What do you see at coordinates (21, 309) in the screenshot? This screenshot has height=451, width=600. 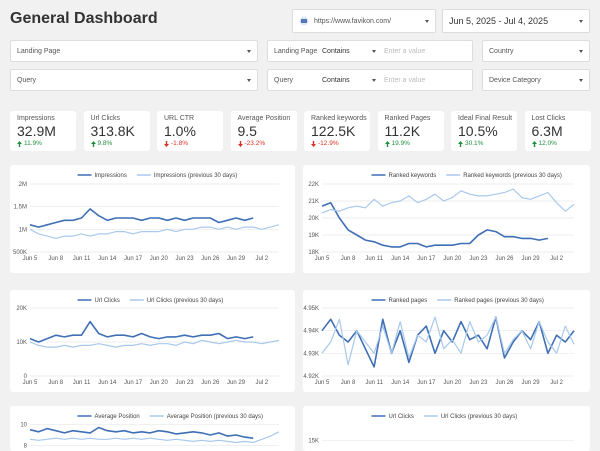 I see `y-tick-label: 20K` at bounding box center [21, 309].